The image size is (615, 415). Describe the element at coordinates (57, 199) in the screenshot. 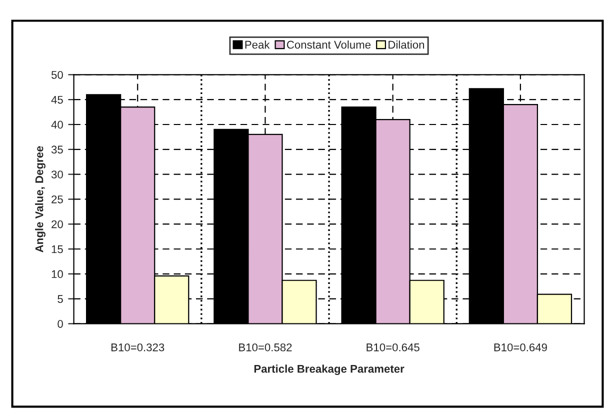

I see `y-tick-label: 25` at that location.